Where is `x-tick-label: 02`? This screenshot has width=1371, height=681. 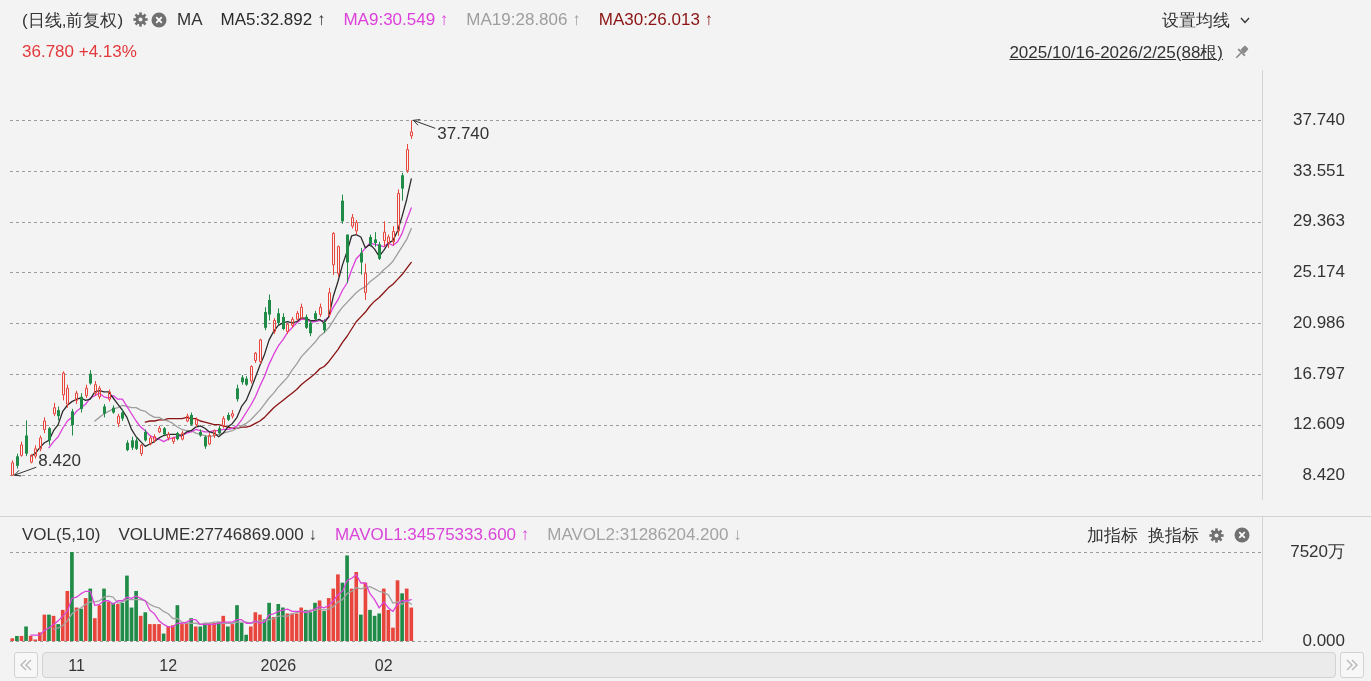 x-tick-label: 02 is located at coordinates (383, 666).